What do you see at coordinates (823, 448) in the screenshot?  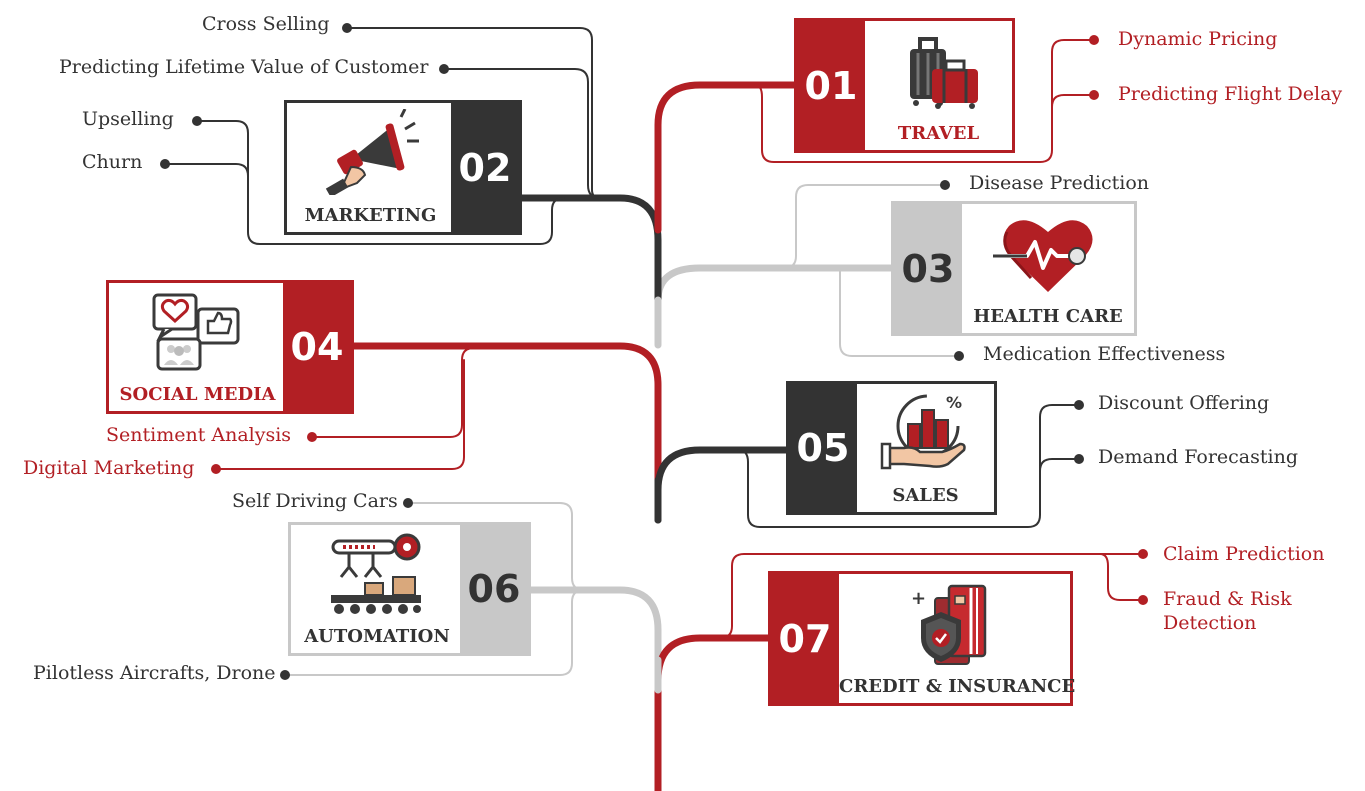 I see `card-number: 05` at bounding box center [823, 448].